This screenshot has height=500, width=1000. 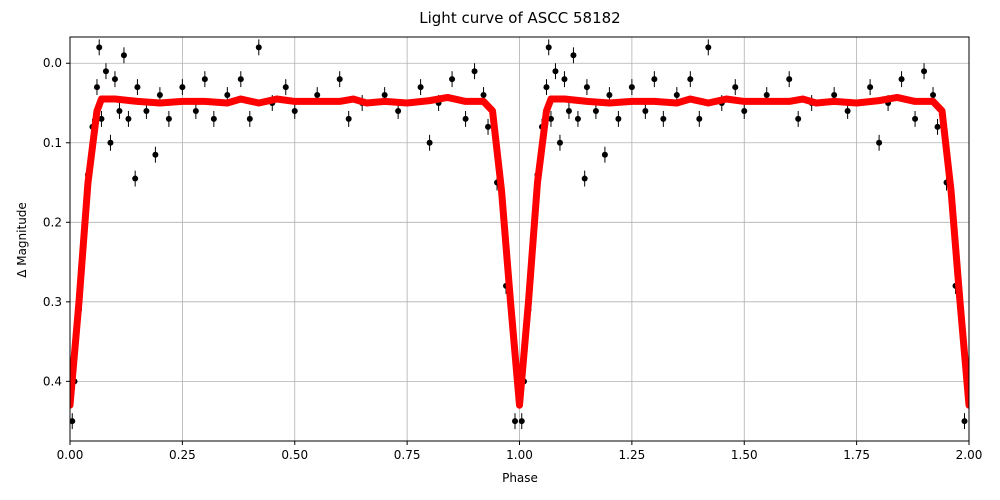 I want to click on x-tick-label: 0.50, so click(x=294, y=455).